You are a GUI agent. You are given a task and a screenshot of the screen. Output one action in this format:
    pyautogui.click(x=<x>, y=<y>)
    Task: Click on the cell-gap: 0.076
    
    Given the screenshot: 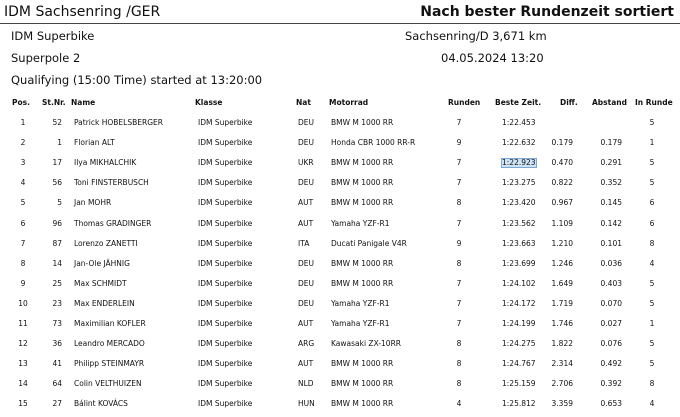 What is the action you would take?
    pyautogui.click(x=611, y=344)
    